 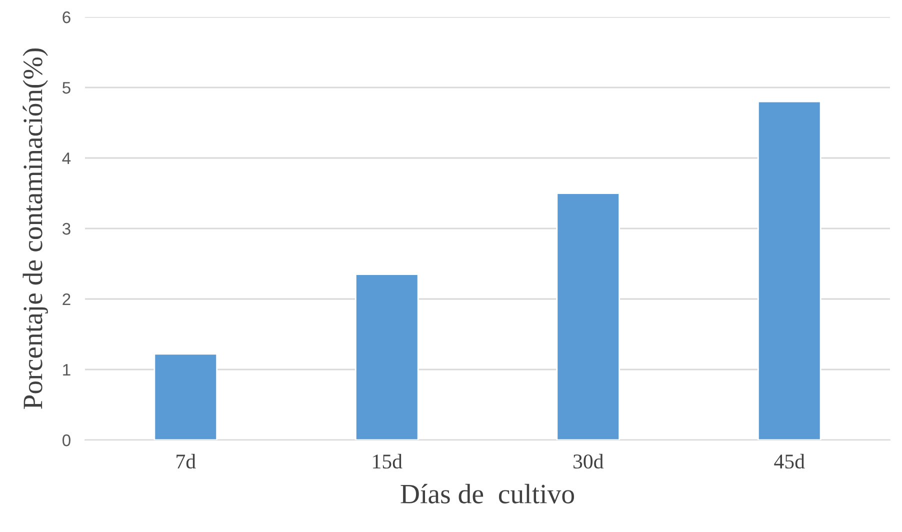 I want to click on x-tick-label: 15d, so click(x=387, y=461).